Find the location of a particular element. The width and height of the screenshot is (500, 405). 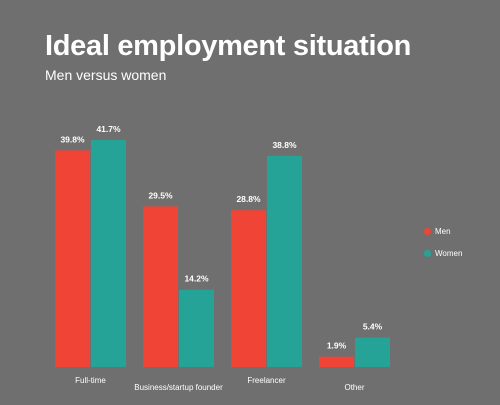

data-label-men-3: 28.8% is located at coordinates (248, 199).